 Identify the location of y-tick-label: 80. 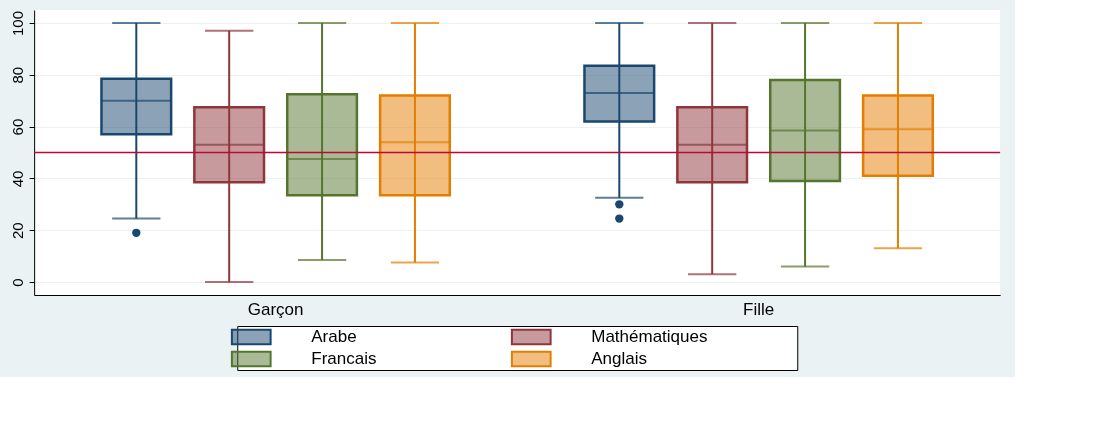
(17, 75).